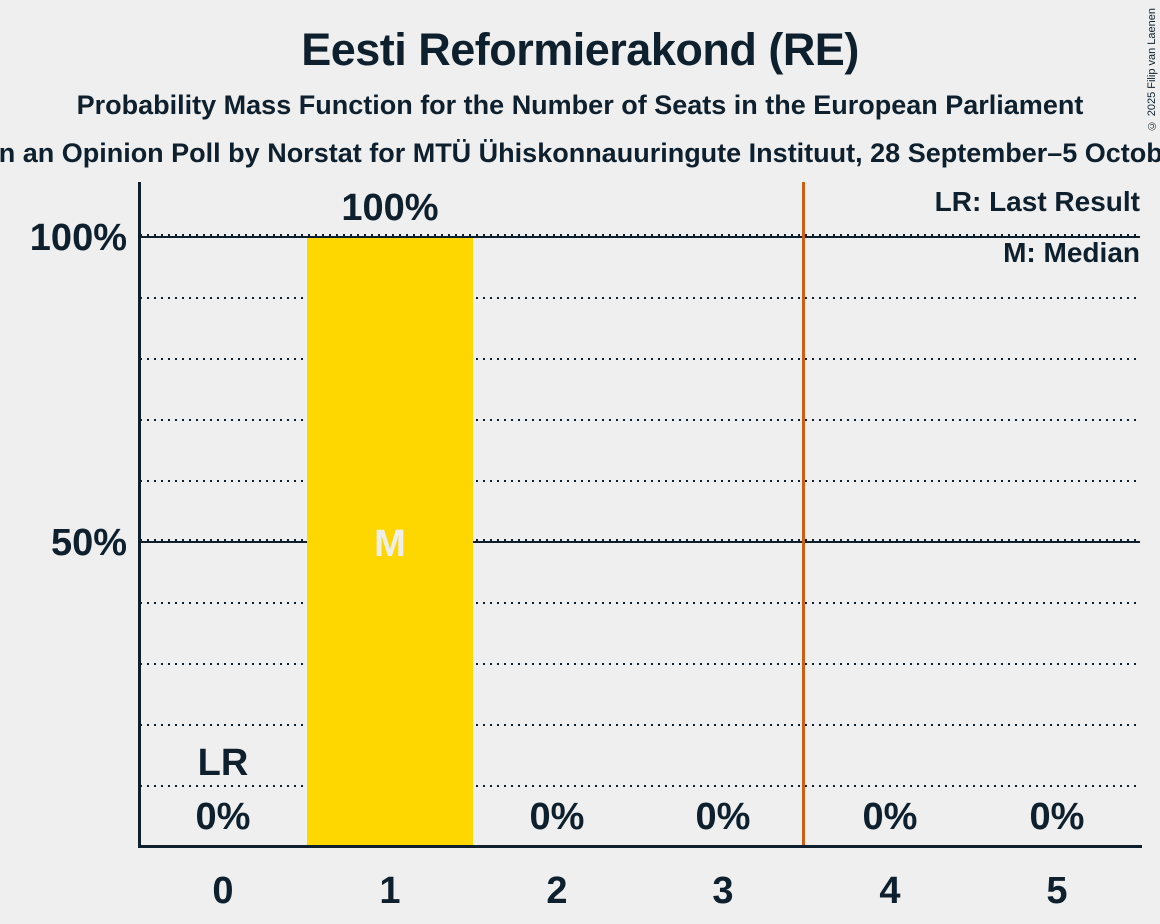 This screenshot has height=924, width=1160. I want to click on y-axis, so click(139, 515).